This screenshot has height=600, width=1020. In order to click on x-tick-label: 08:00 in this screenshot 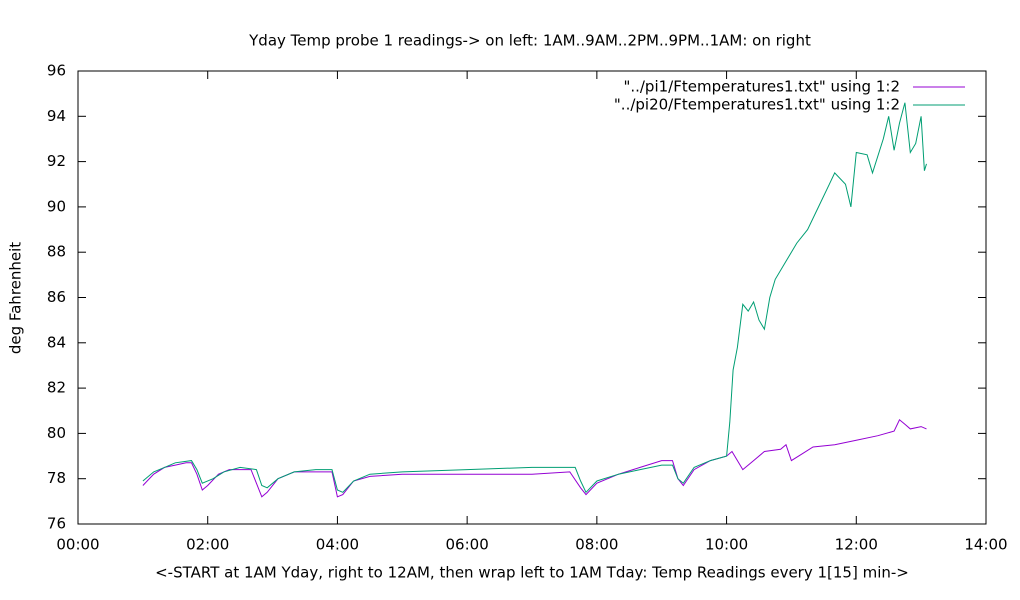, I will do `click(596, 545)`.